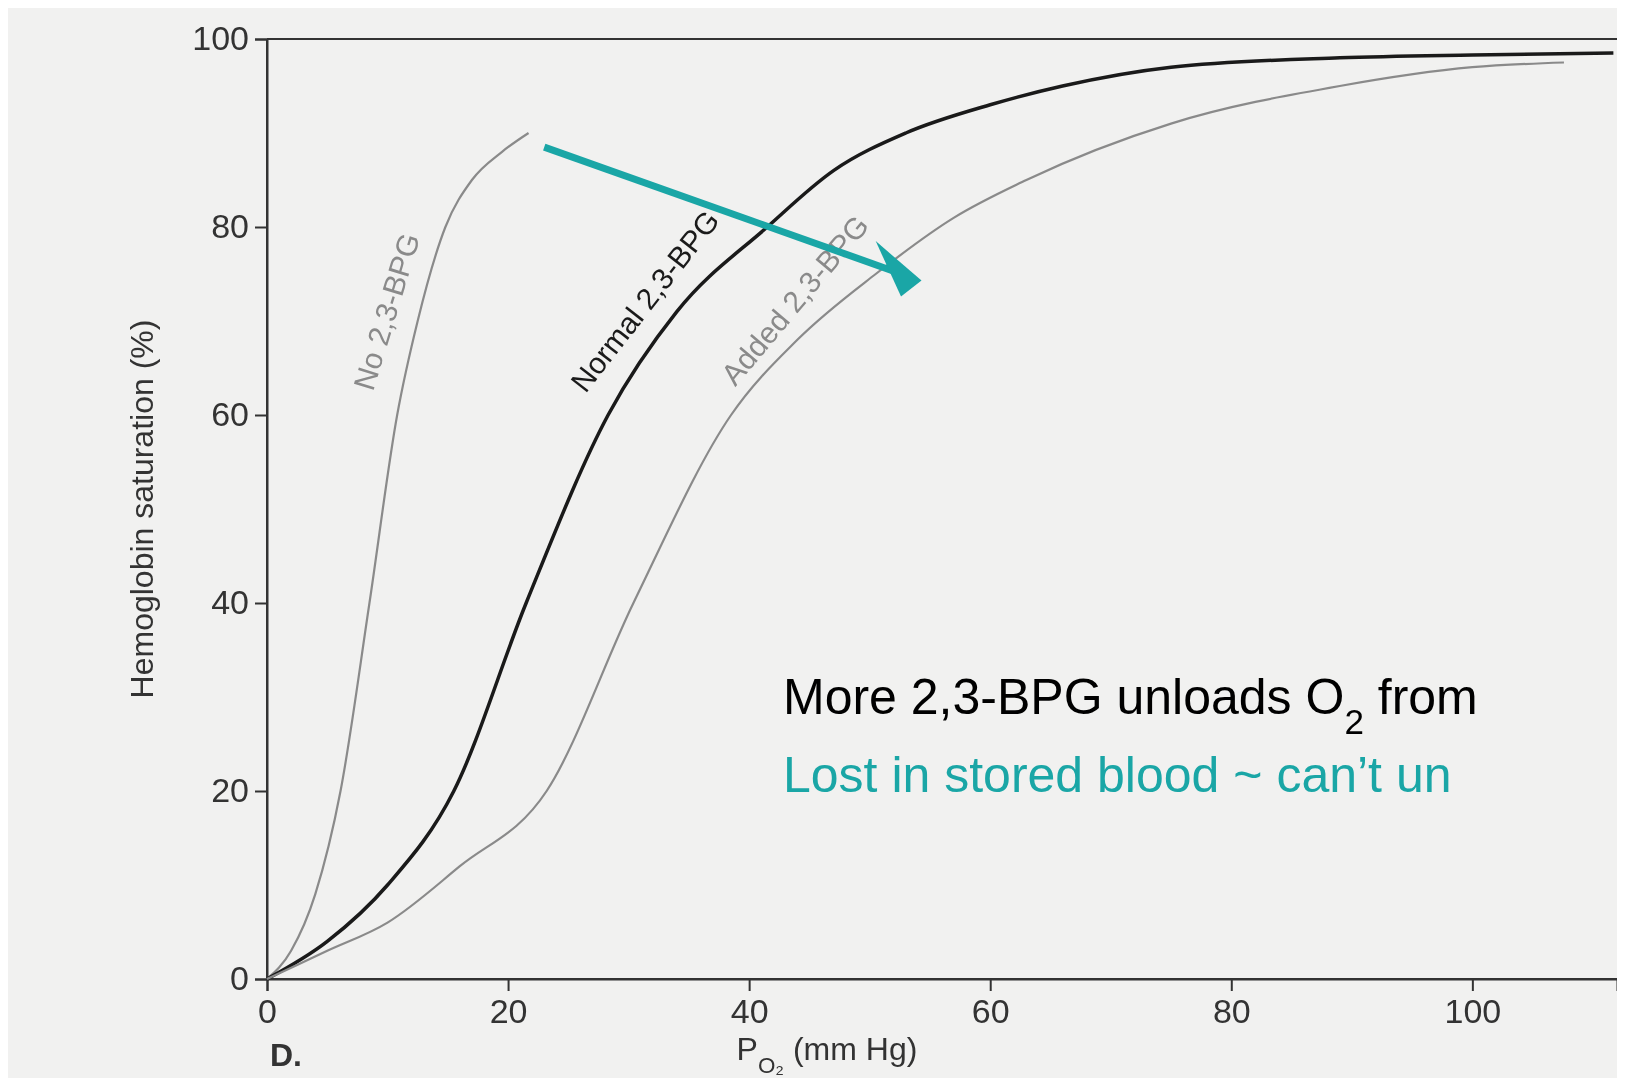 Image resolution: width=1625 pixels, height=1086 pixels. Describe the element at coordinates (749, 1011) in the screenshot. I see `x-tick-label: 40` at that location.